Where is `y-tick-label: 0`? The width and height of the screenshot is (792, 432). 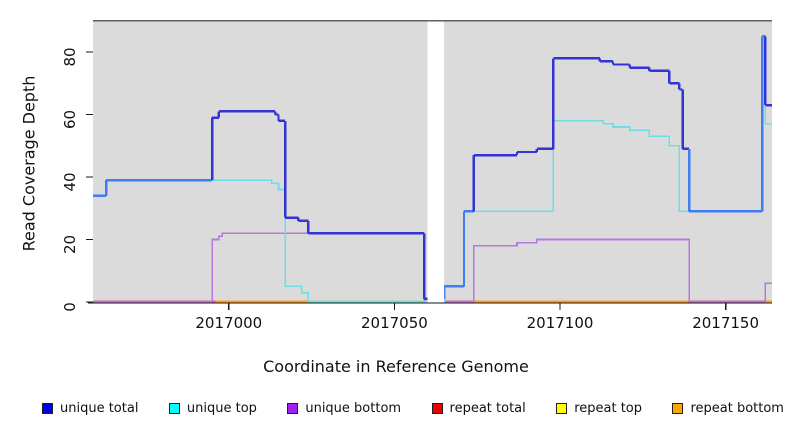
y-tick-label: 0 is located at coordinates (70, 307).